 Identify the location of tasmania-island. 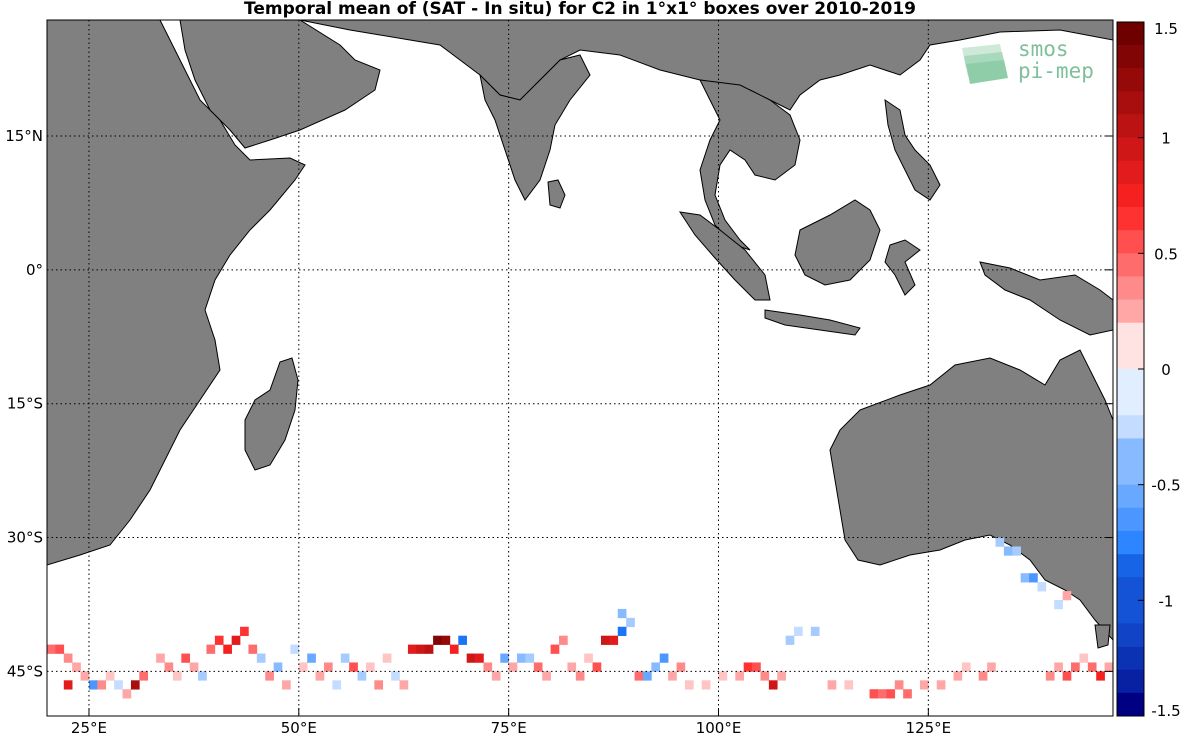
(1102, 636).